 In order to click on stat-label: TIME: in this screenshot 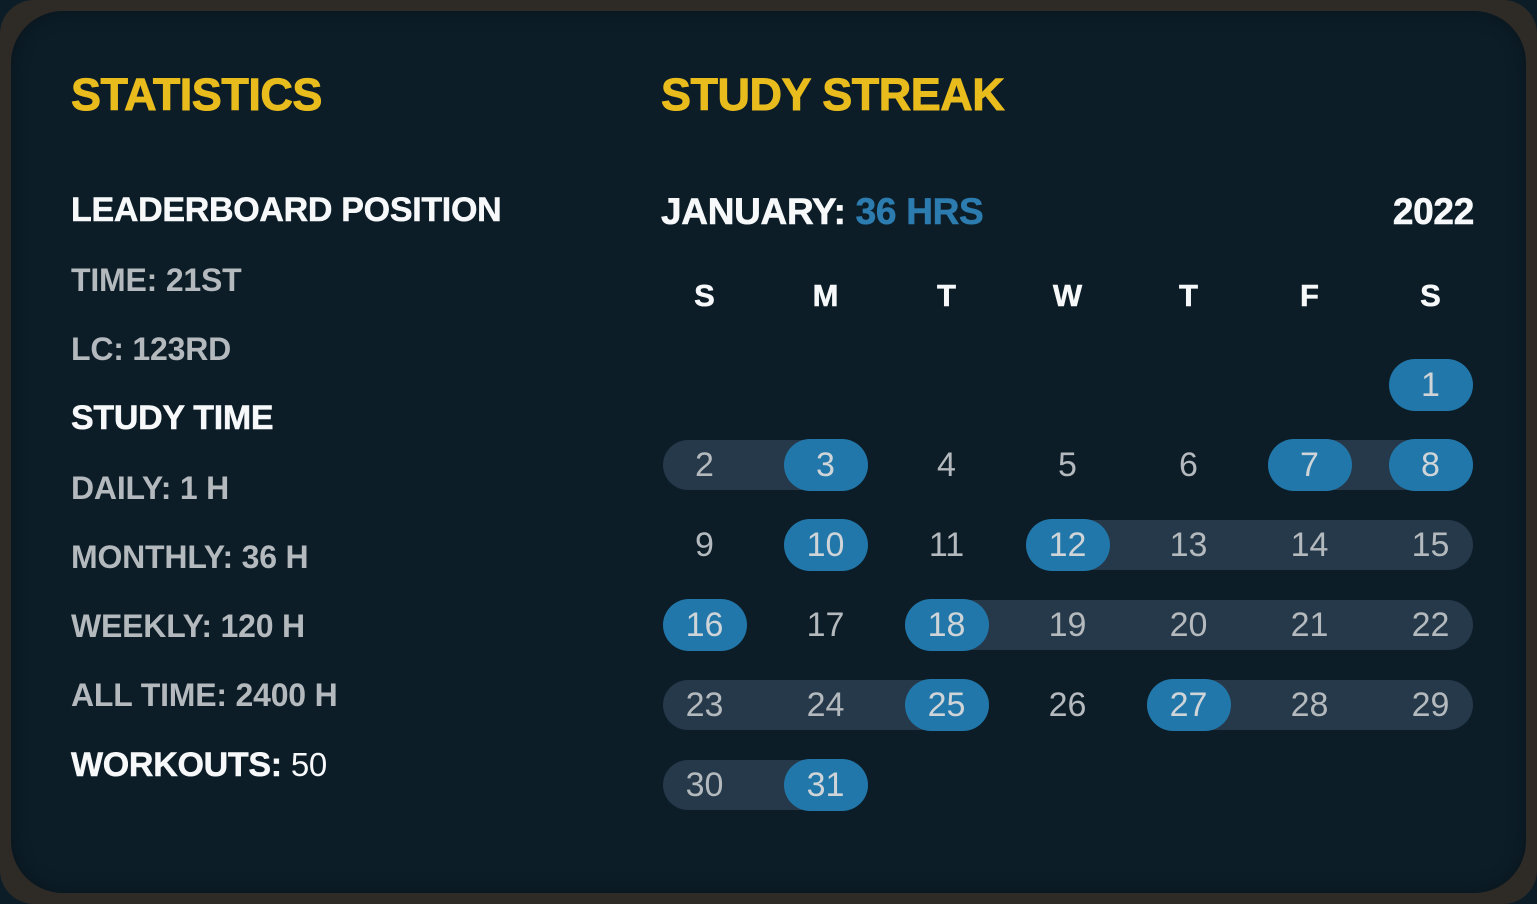, I will do `click(114, 280)`.